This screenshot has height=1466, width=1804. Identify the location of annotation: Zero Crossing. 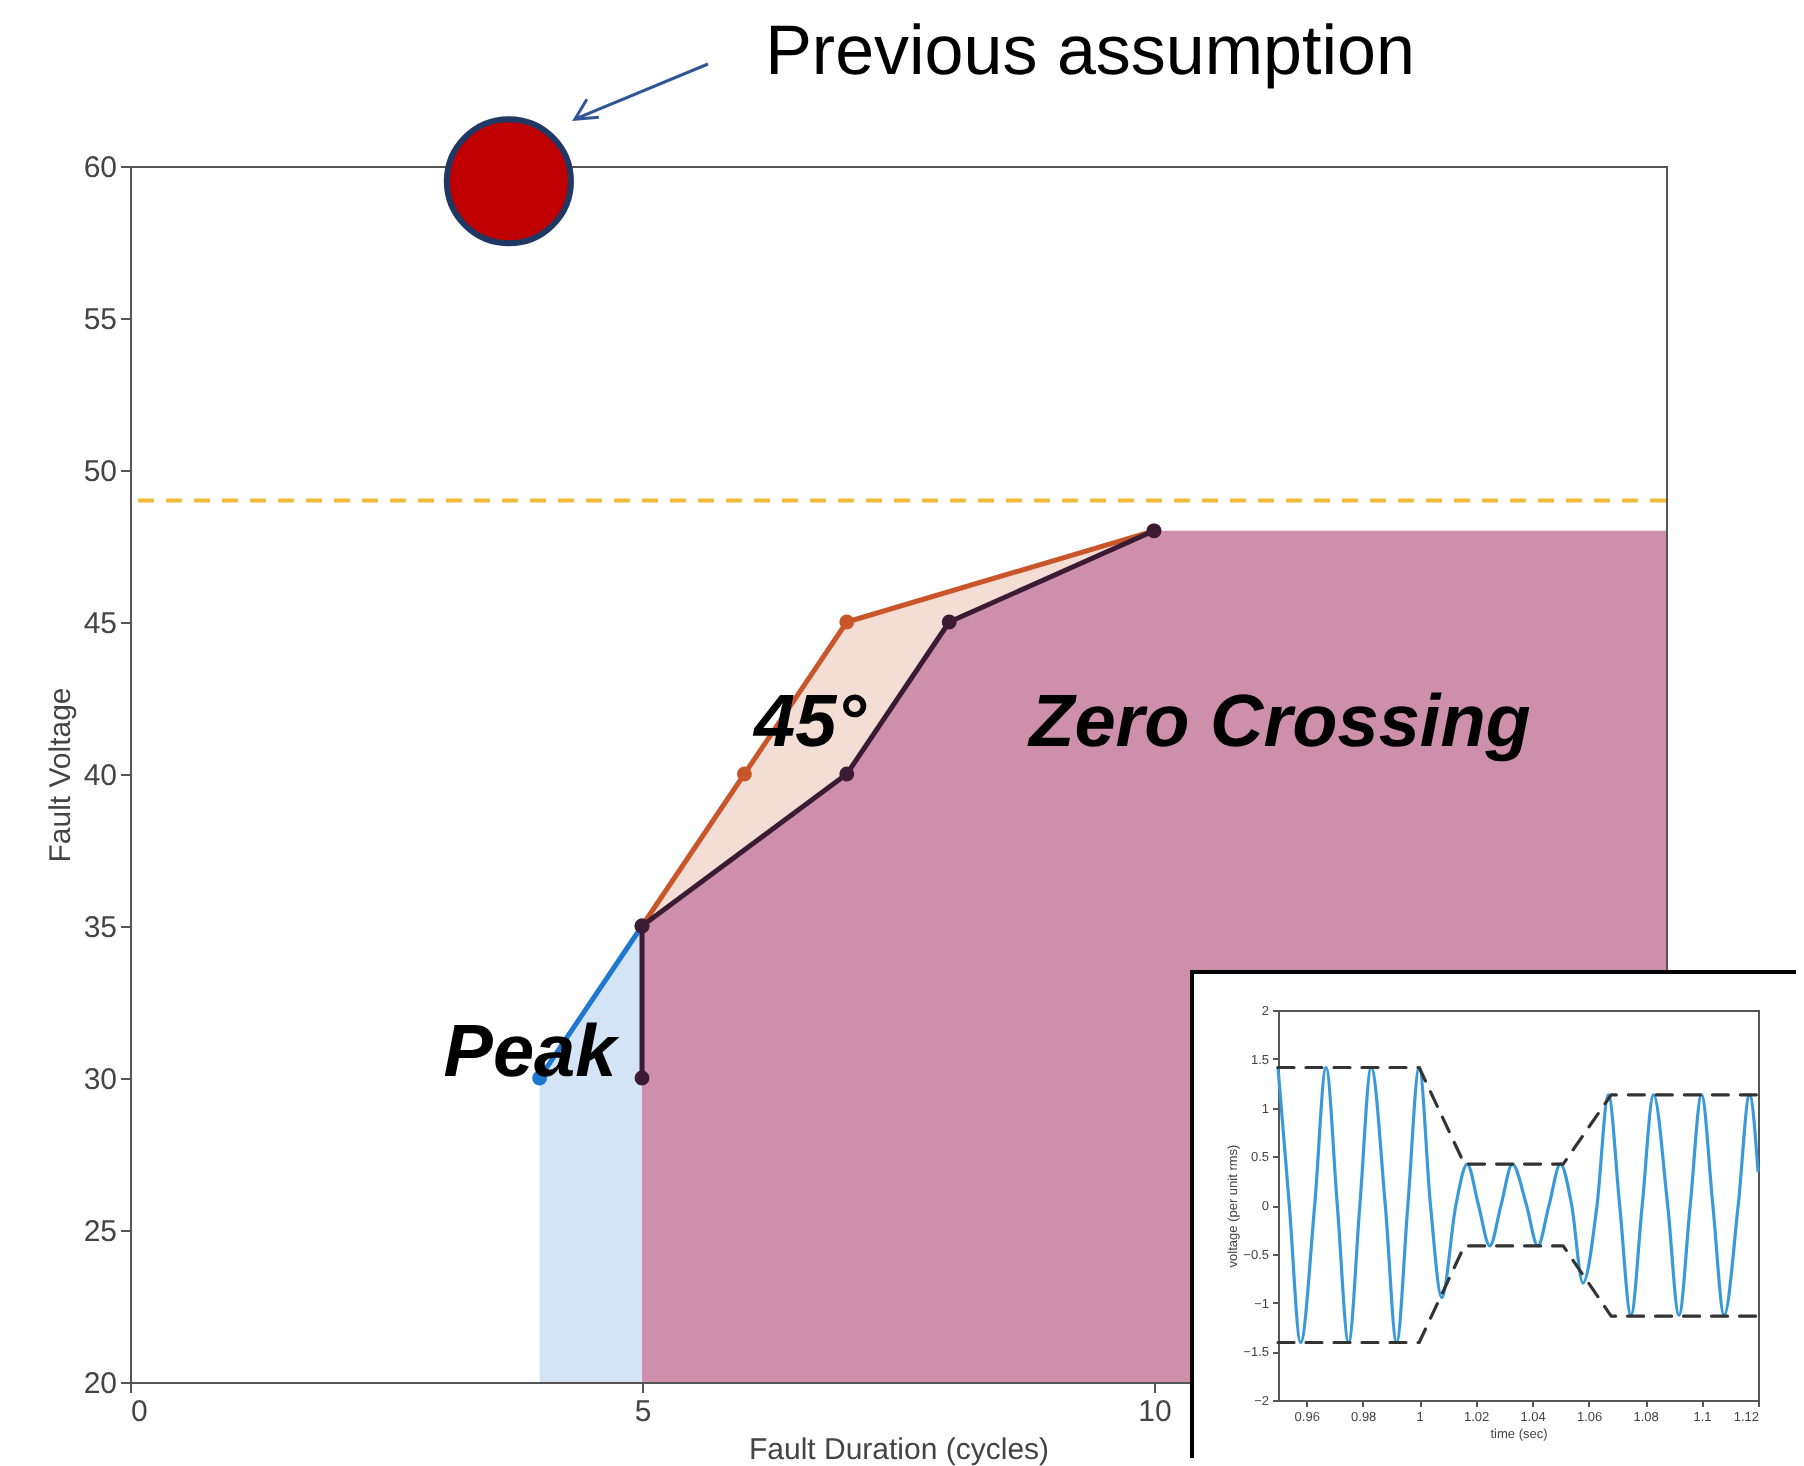
(1279, 721).